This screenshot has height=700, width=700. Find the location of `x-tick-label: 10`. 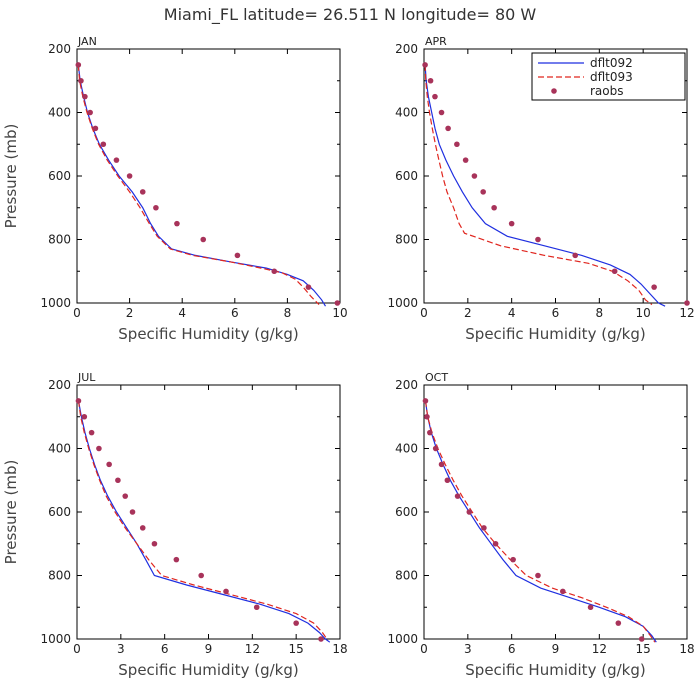

x-tick-label: 10 is located at coordinates (339, 313).